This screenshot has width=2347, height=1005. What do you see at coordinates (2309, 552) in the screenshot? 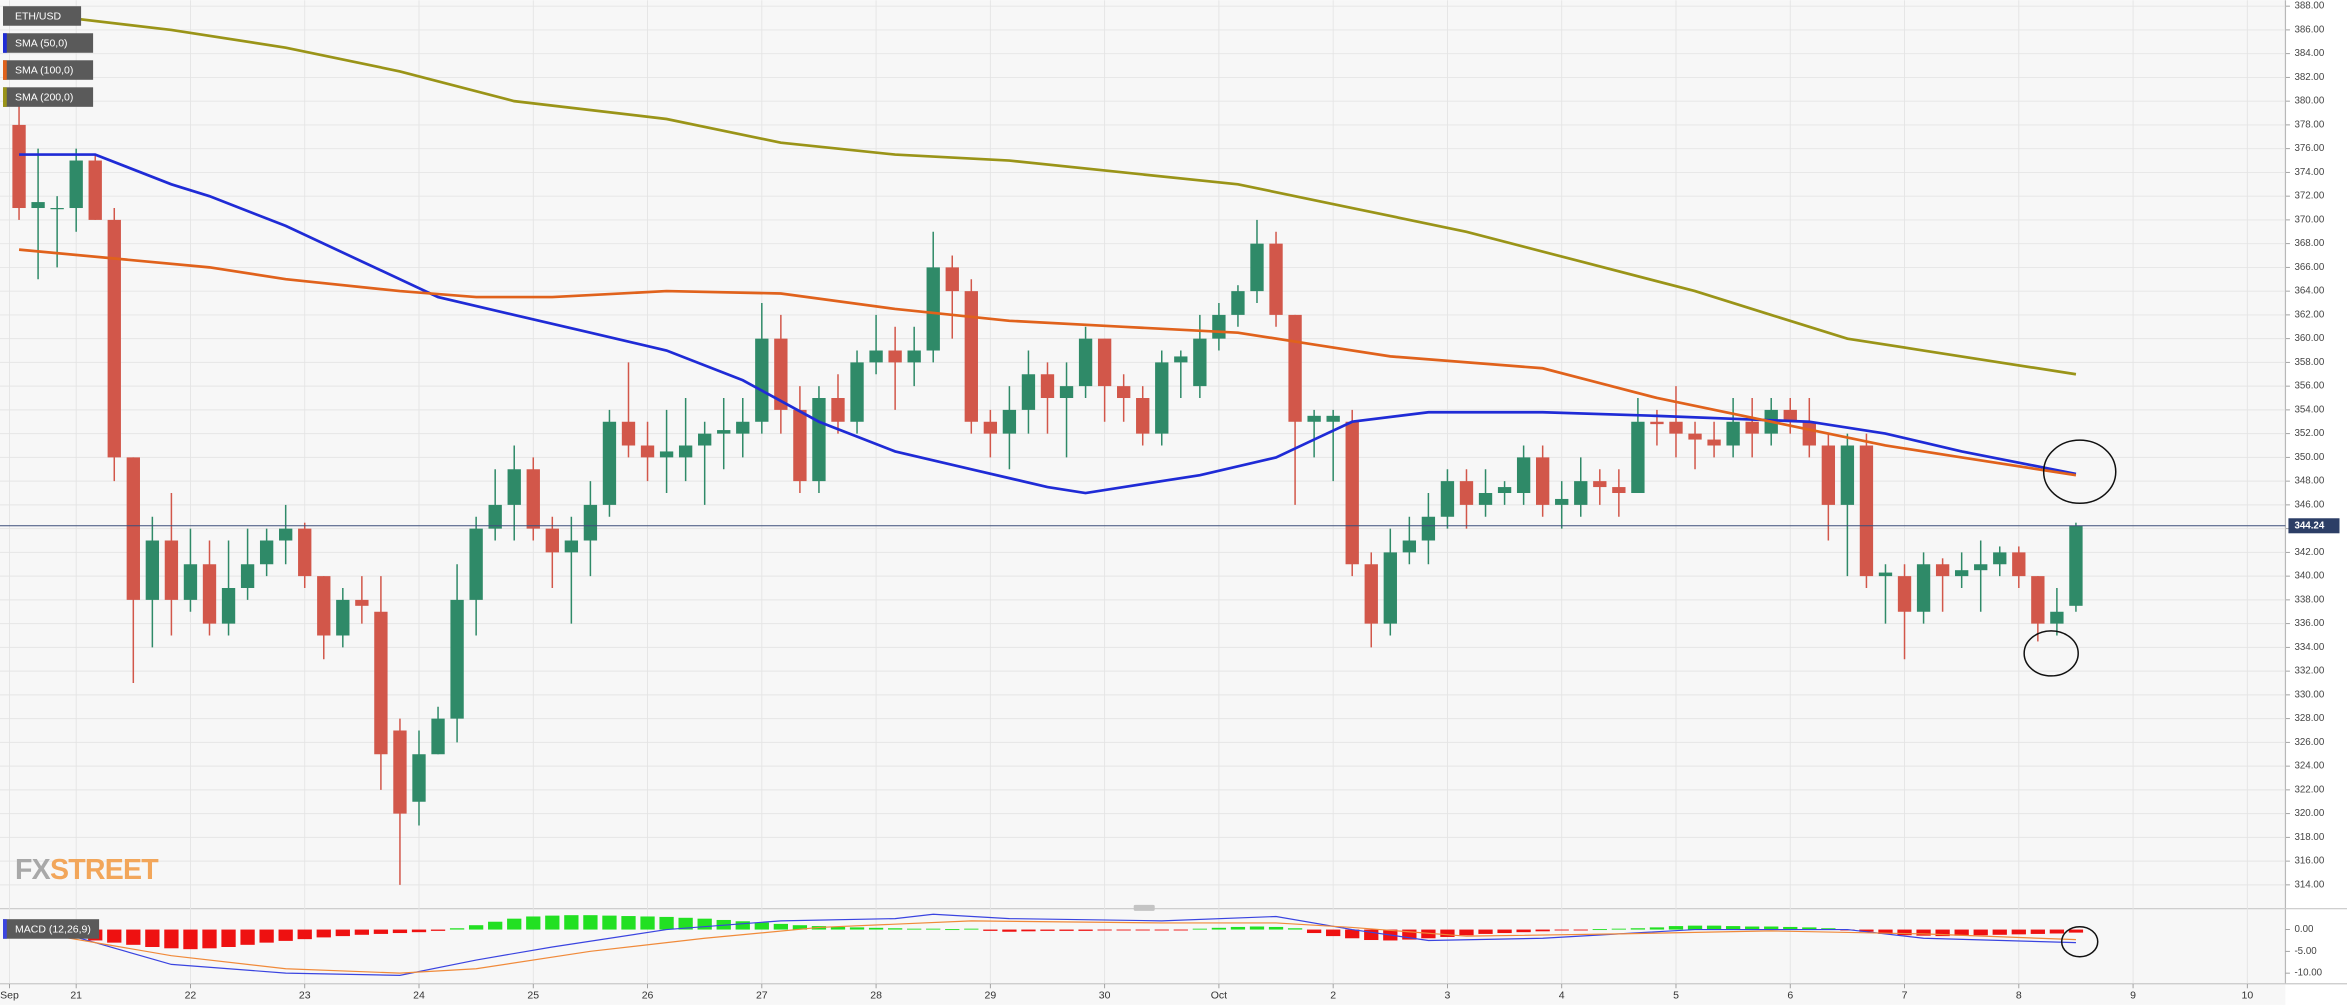
I see `y-tick-label: 342.00` at bounding box center [2309, 552].